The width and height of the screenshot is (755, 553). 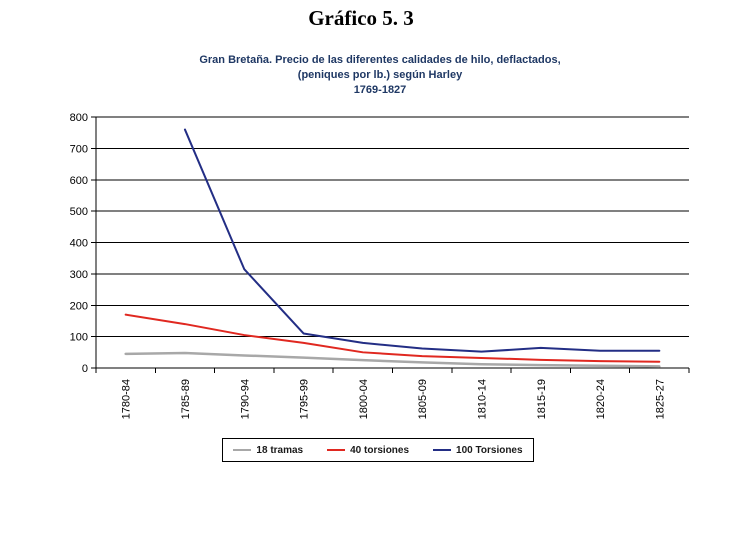 What do you see at coordinates (392, 338) in the screenshot?
I see `series-line-40-torsiones` at bounding box center [392, 338].